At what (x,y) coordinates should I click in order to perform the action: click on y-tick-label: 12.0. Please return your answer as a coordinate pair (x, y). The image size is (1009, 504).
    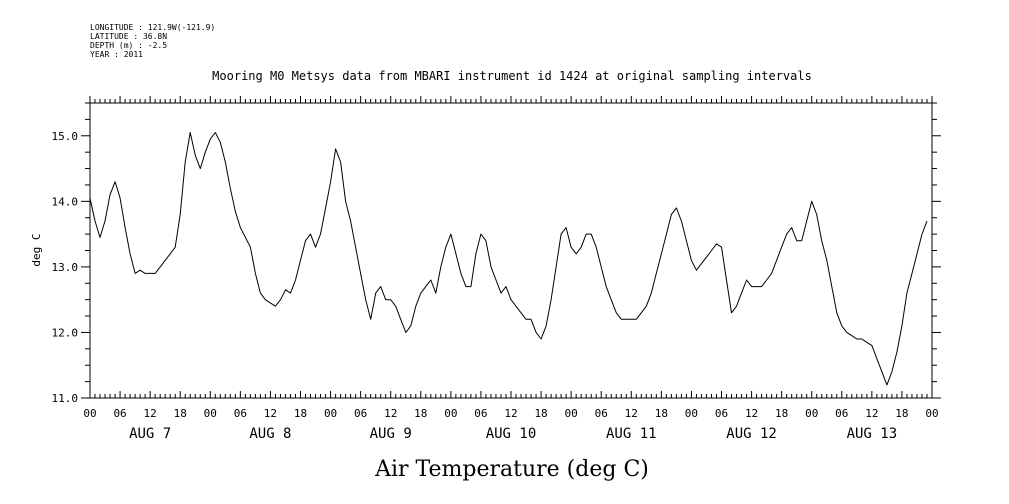
    Looking at the image, I should click on (65, 332).